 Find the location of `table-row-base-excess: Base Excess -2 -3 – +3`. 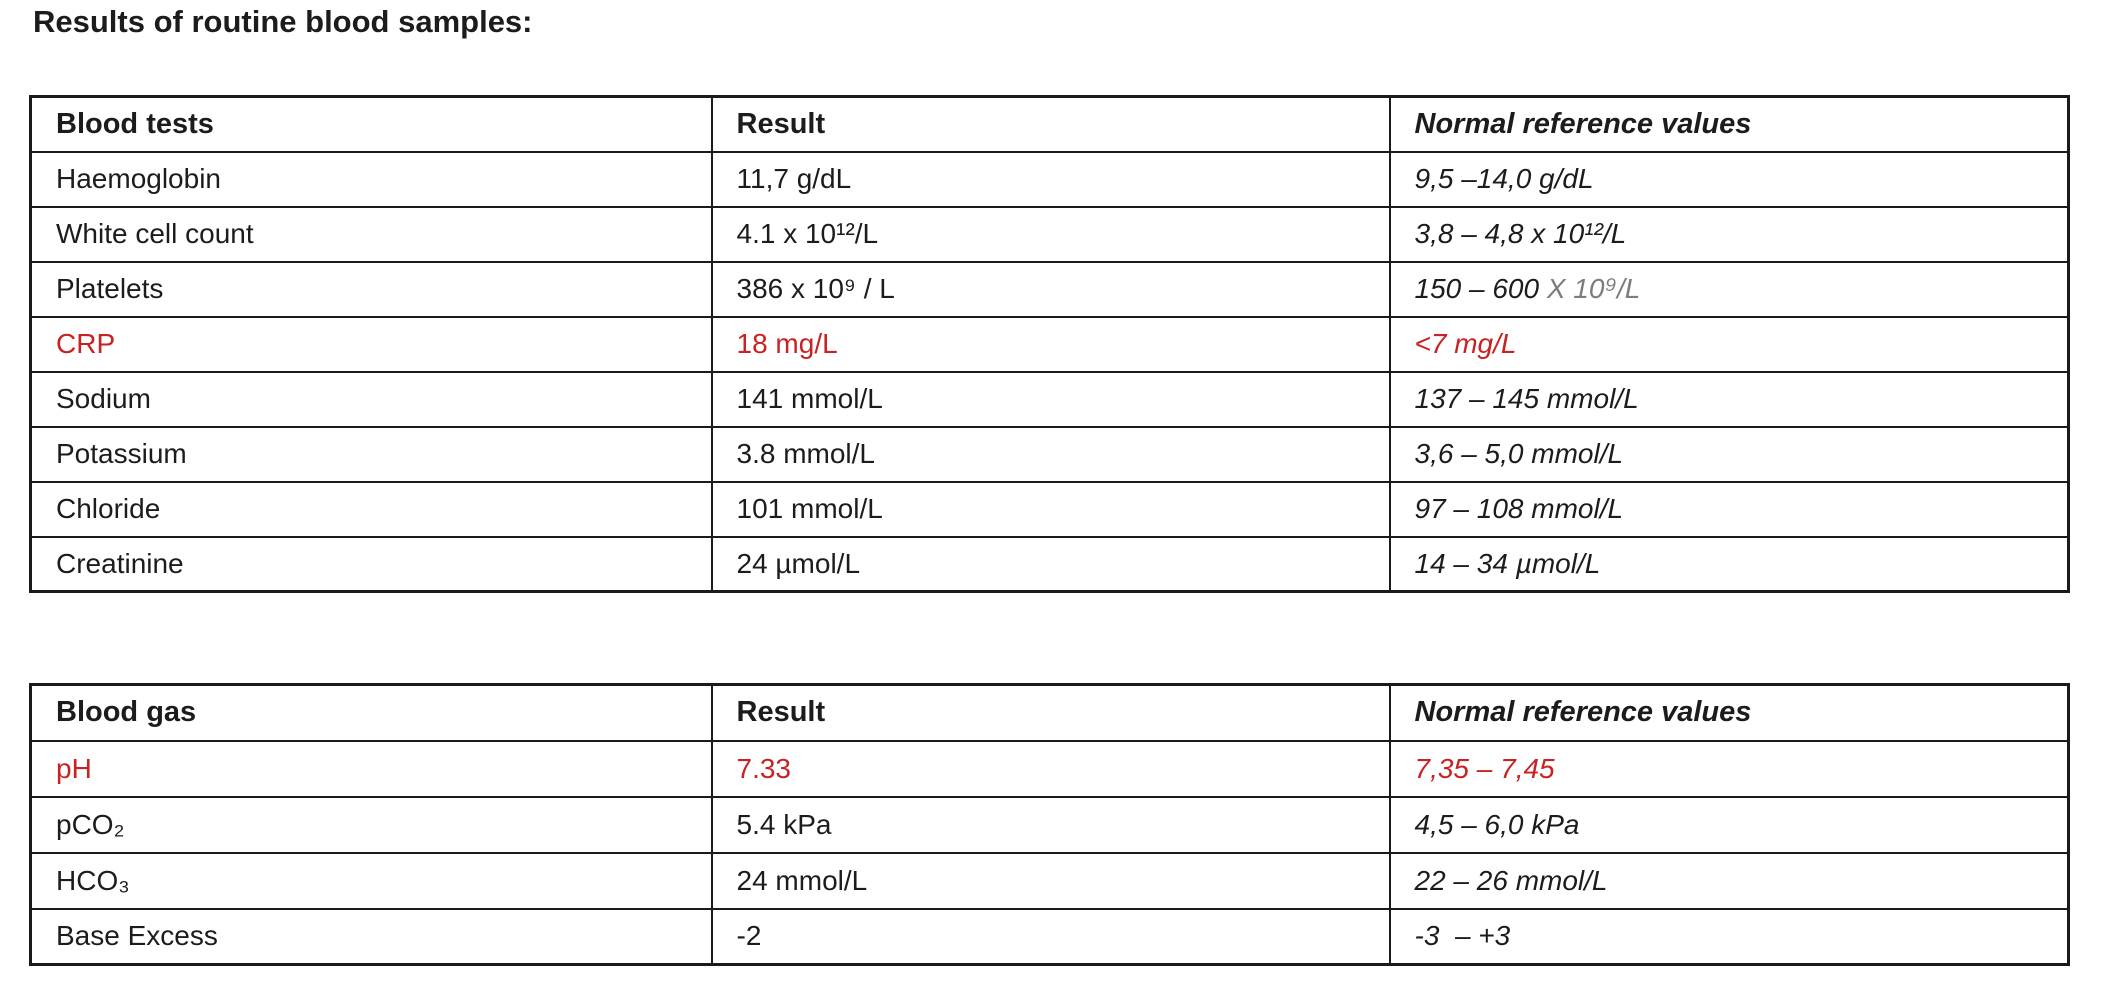

table-row-base-excess: Base Excess -2 -3 – +3 is located at coordinates (1049, 936).